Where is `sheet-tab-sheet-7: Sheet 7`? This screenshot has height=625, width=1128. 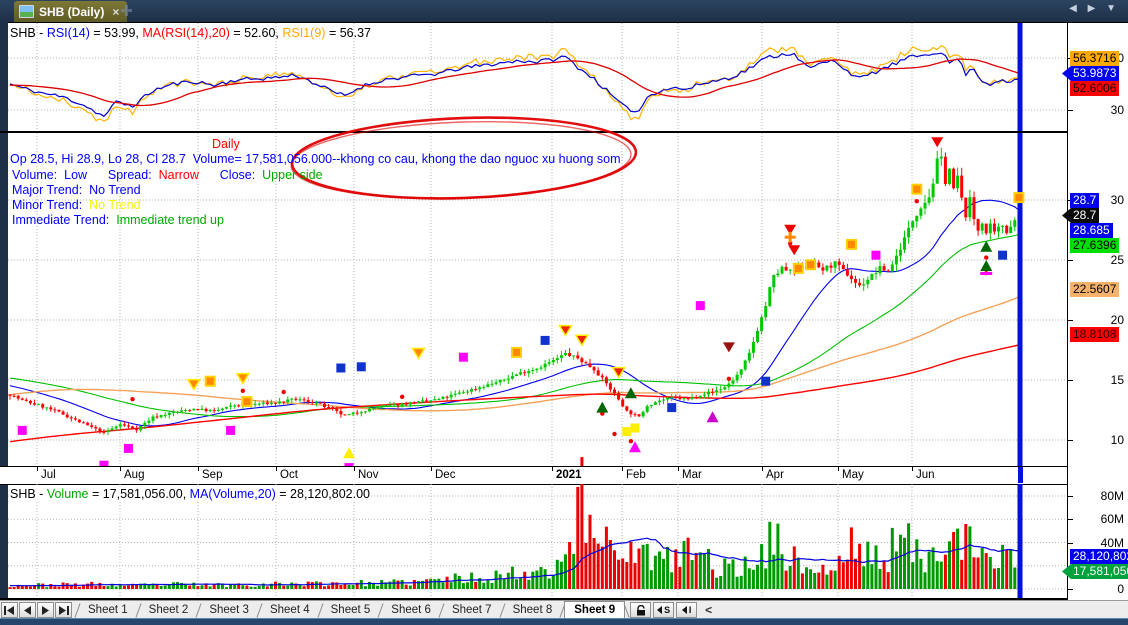
sheet-tab-sheet-7: Sheet 7 is located at coordinates (471, 609).